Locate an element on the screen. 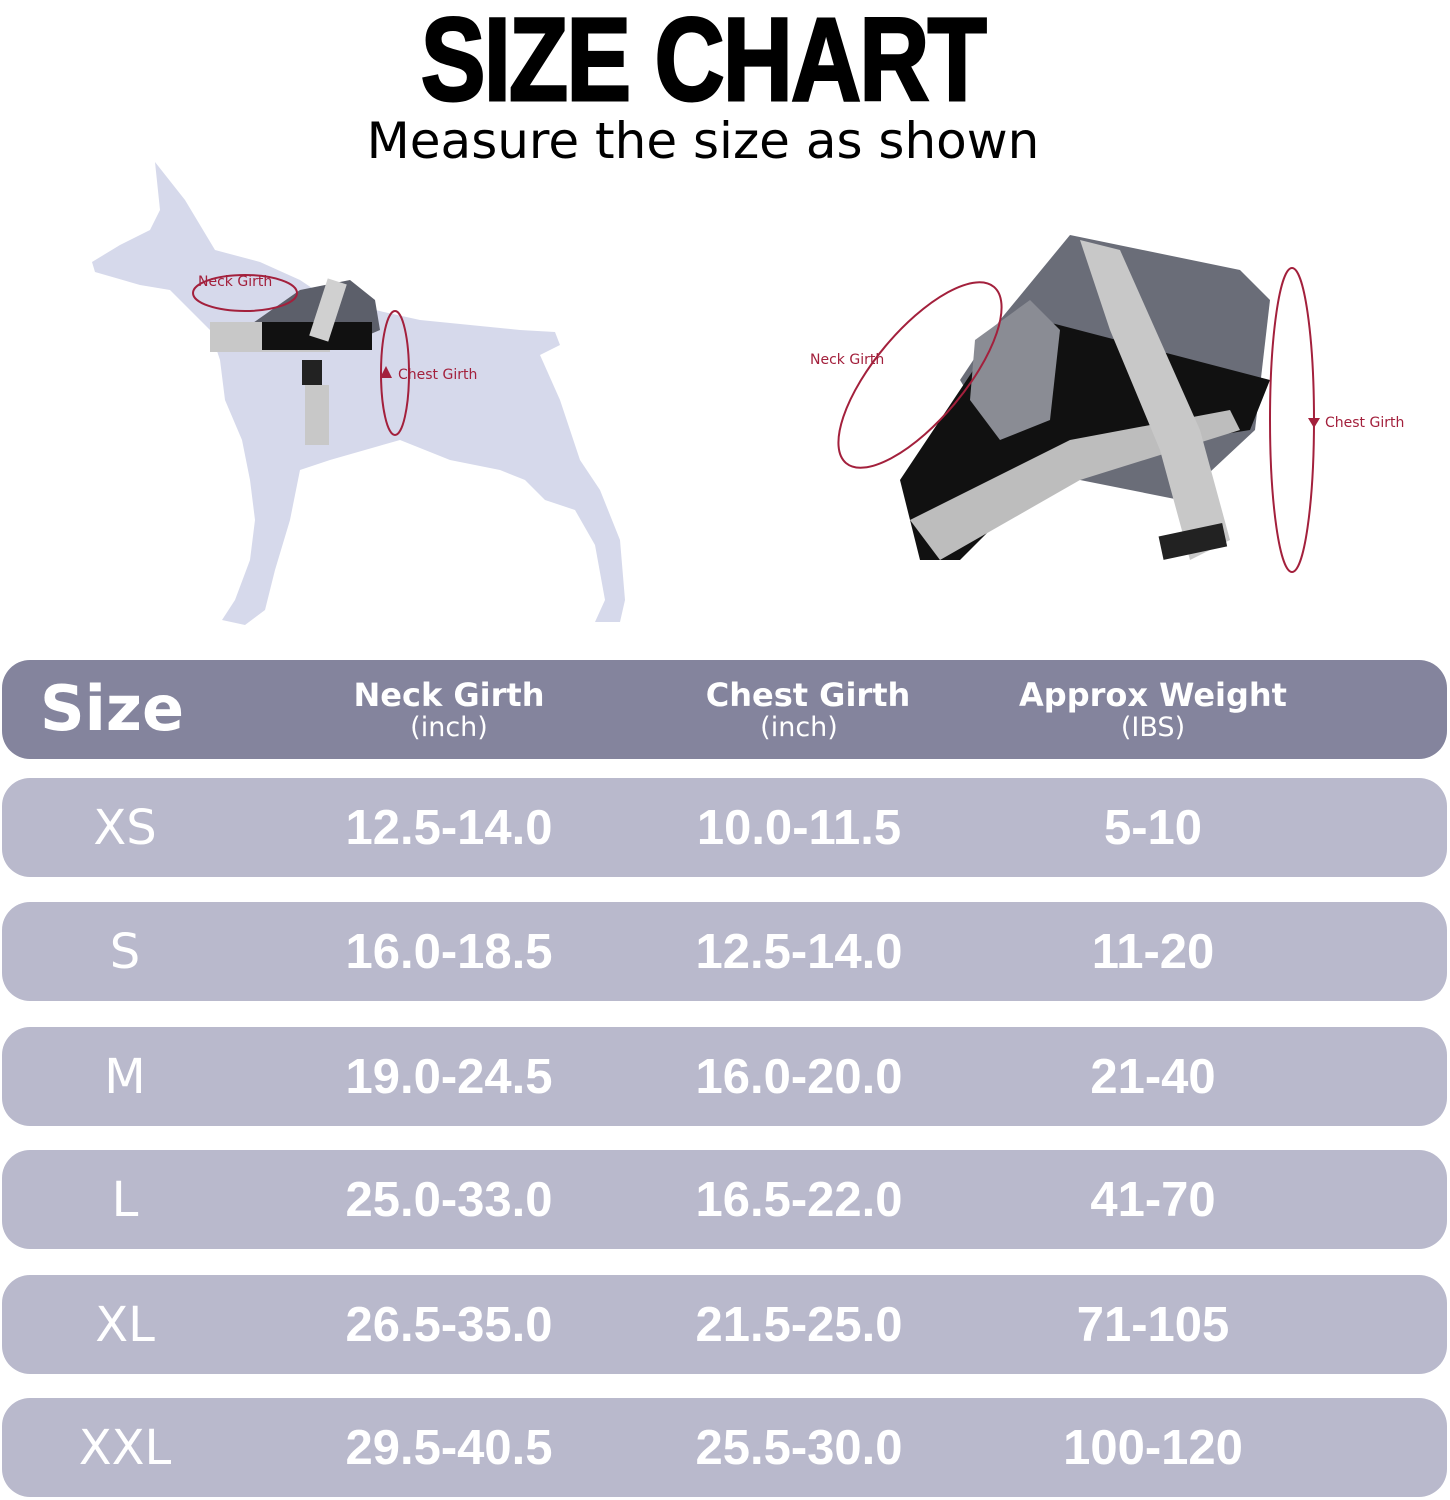 Image resolution: width=1450 pixels, height=1500 pixels. dog-neck-girth-loop is located at coordinates (245, 293).